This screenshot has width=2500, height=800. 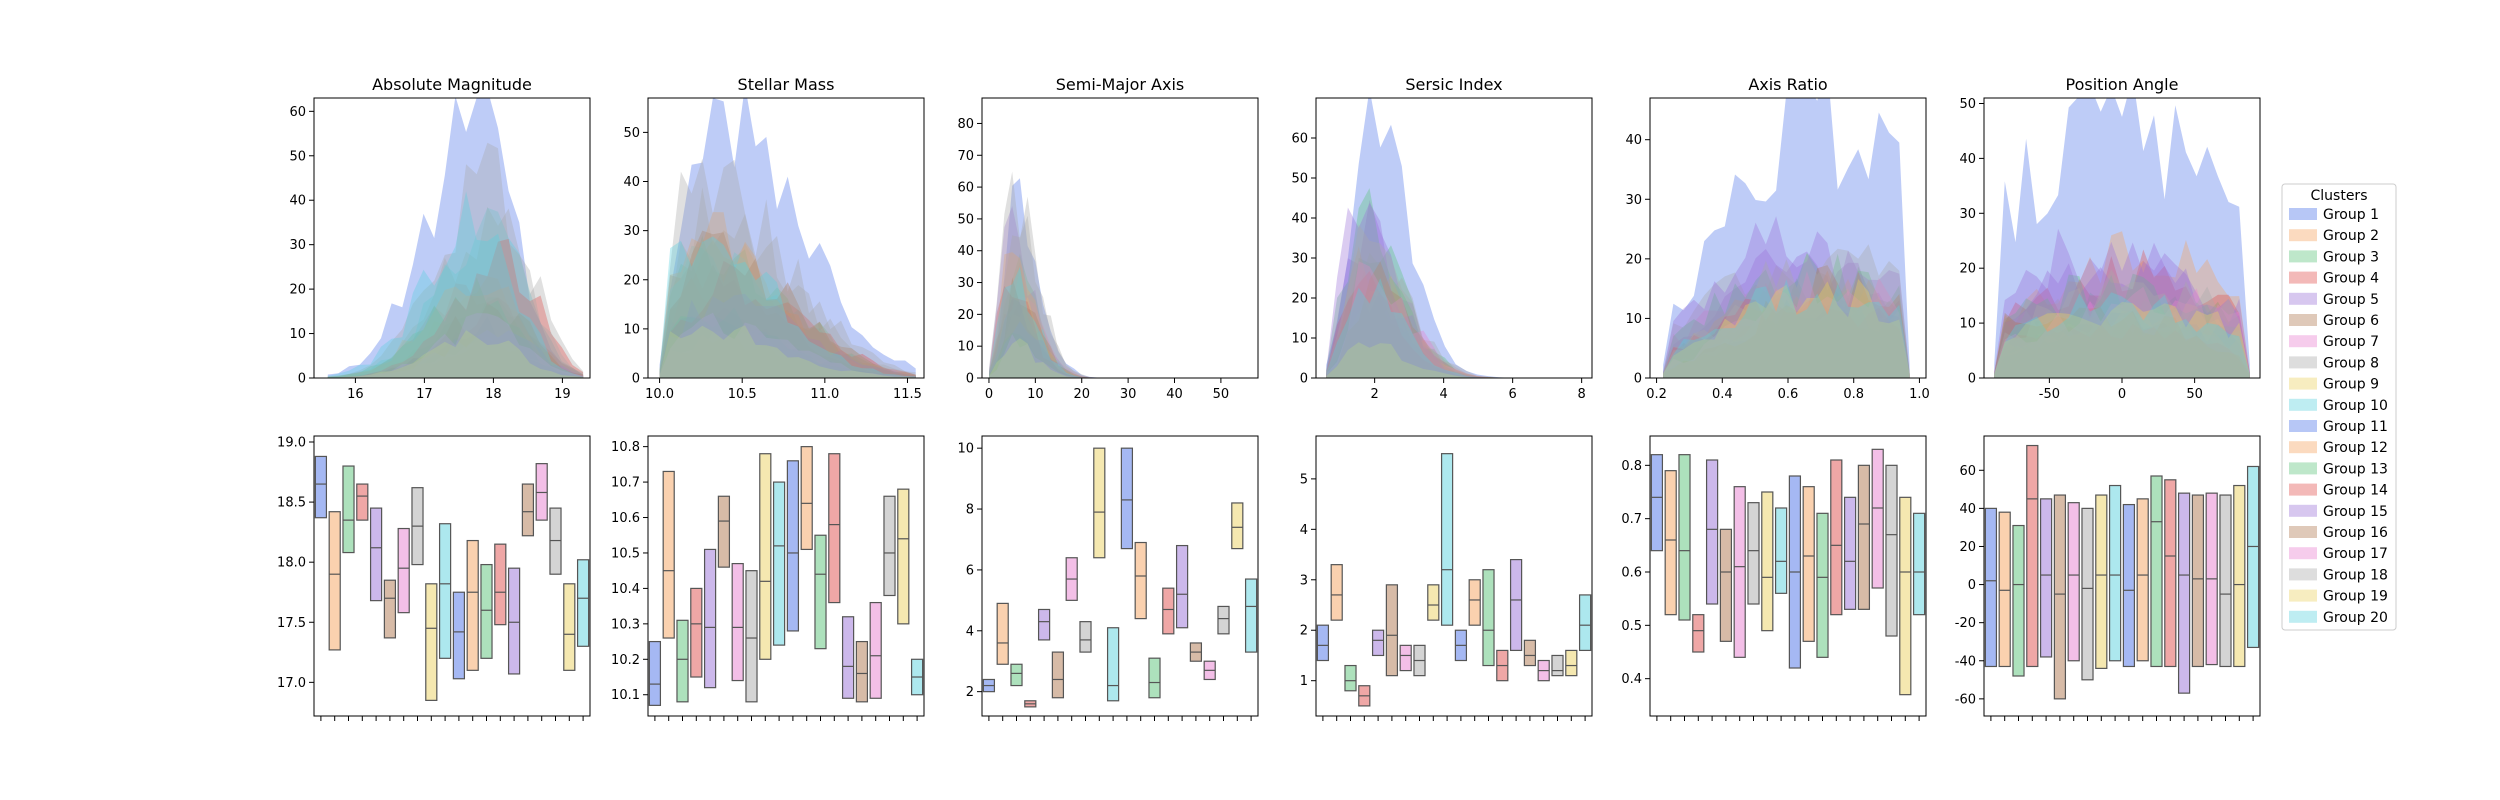 I want to click on legend-frame, so click(x=2339, y=407).